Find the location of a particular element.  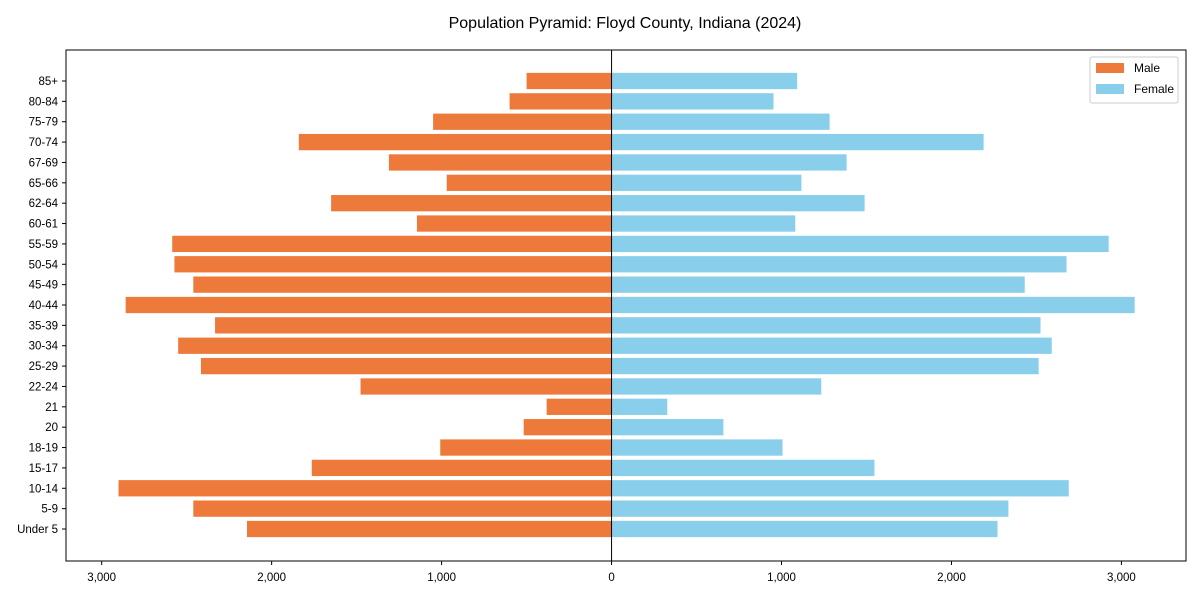

y-tick-label: 21 is located at coordinates (51, 408).